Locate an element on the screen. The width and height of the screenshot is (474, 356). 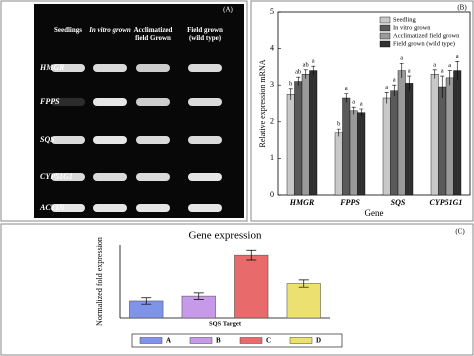
legend-label: B is located at coordinates (218, 341).